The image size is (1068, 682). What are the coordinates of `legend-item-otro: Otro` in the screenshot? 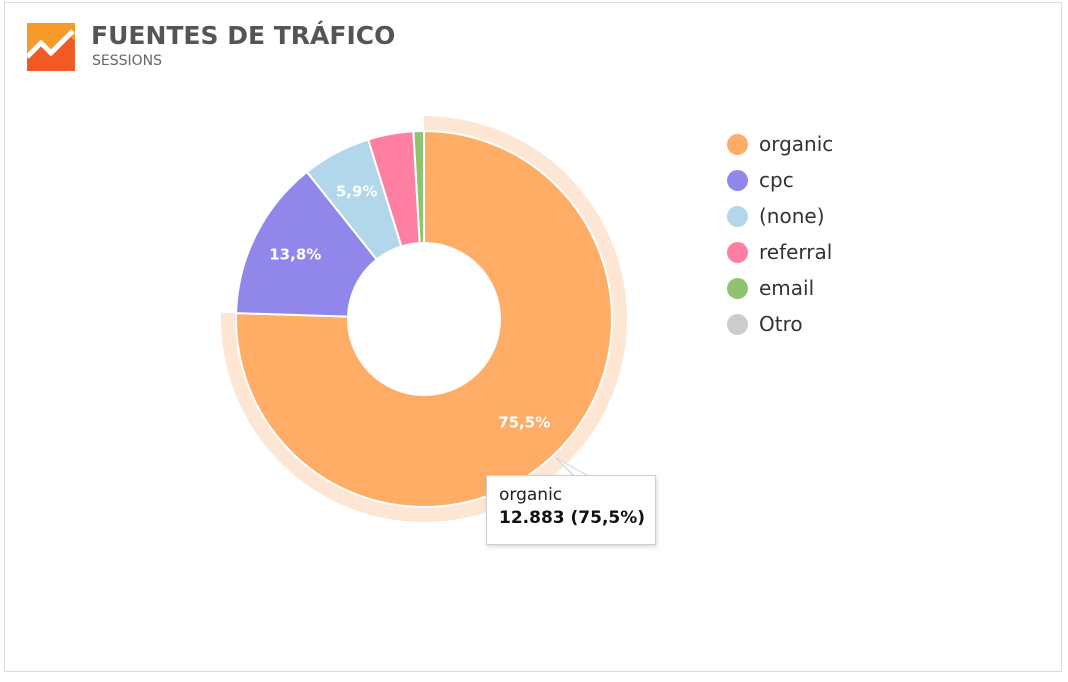 It's located at (780, 324).